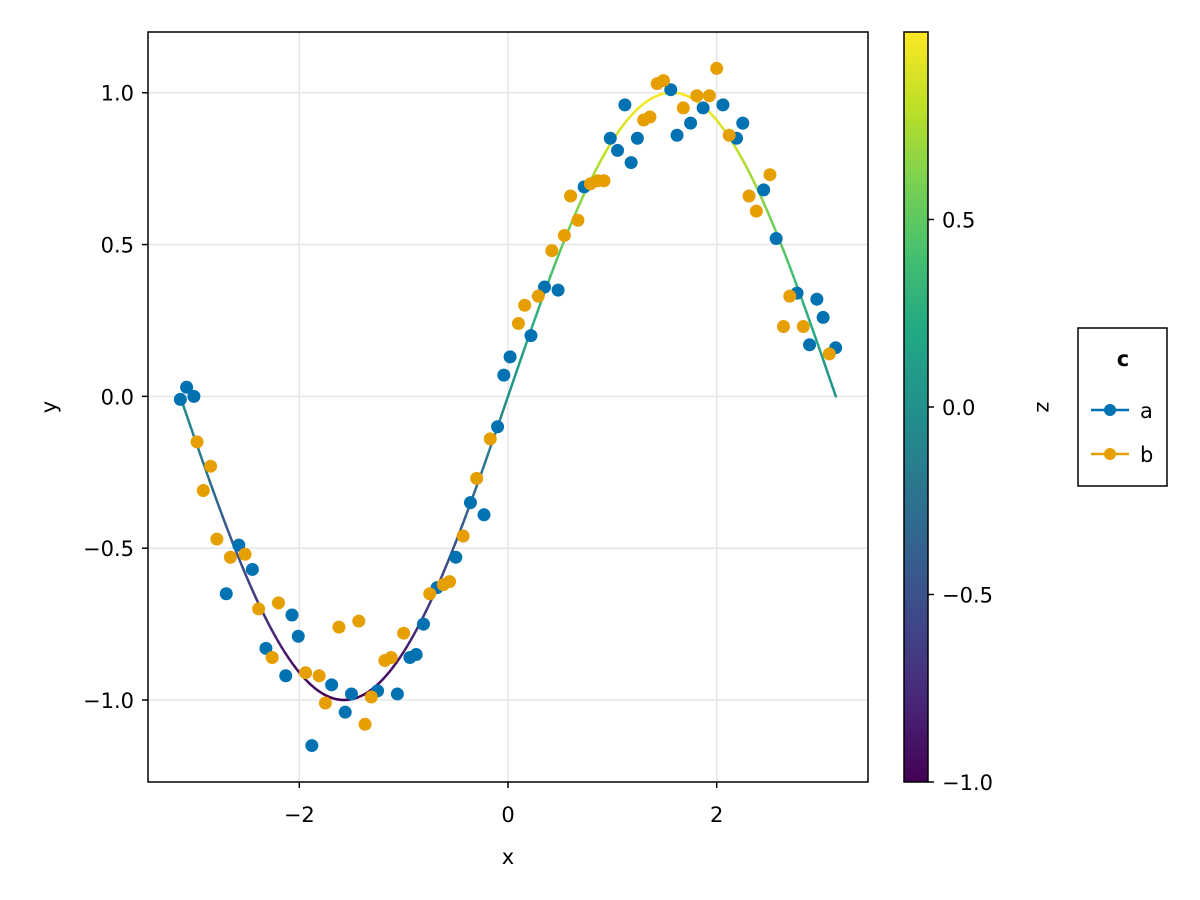 This screenshot has width=1200, height=900. What do you see at coordinates (967, 596) in the screenshot?
I see `colorbar-tick-label: −0.5` at bounding box center [967, 596].